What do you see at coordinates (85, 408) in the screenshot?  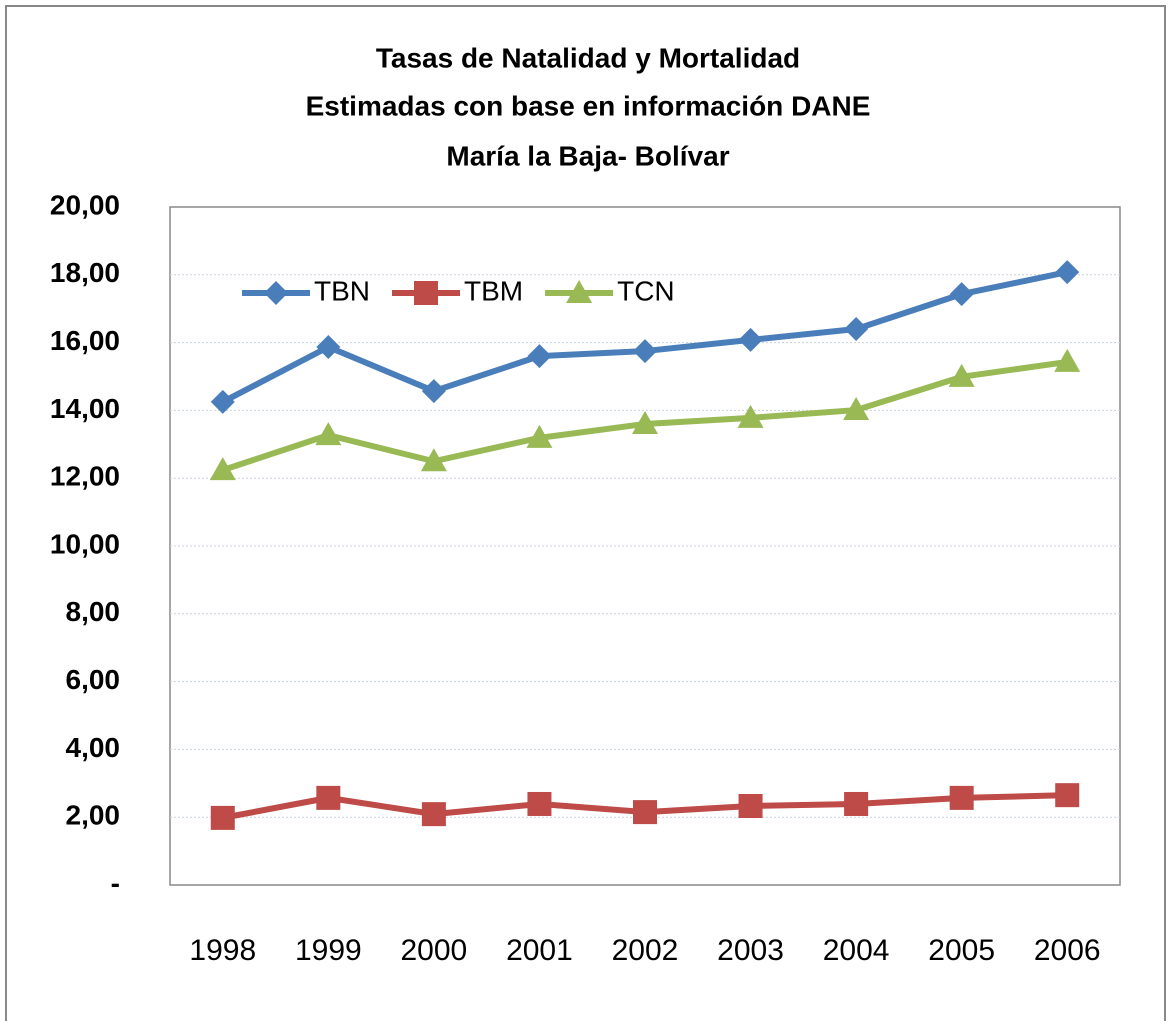 I see `y-tick-label: 14,00` at bounding box center [85, 408].